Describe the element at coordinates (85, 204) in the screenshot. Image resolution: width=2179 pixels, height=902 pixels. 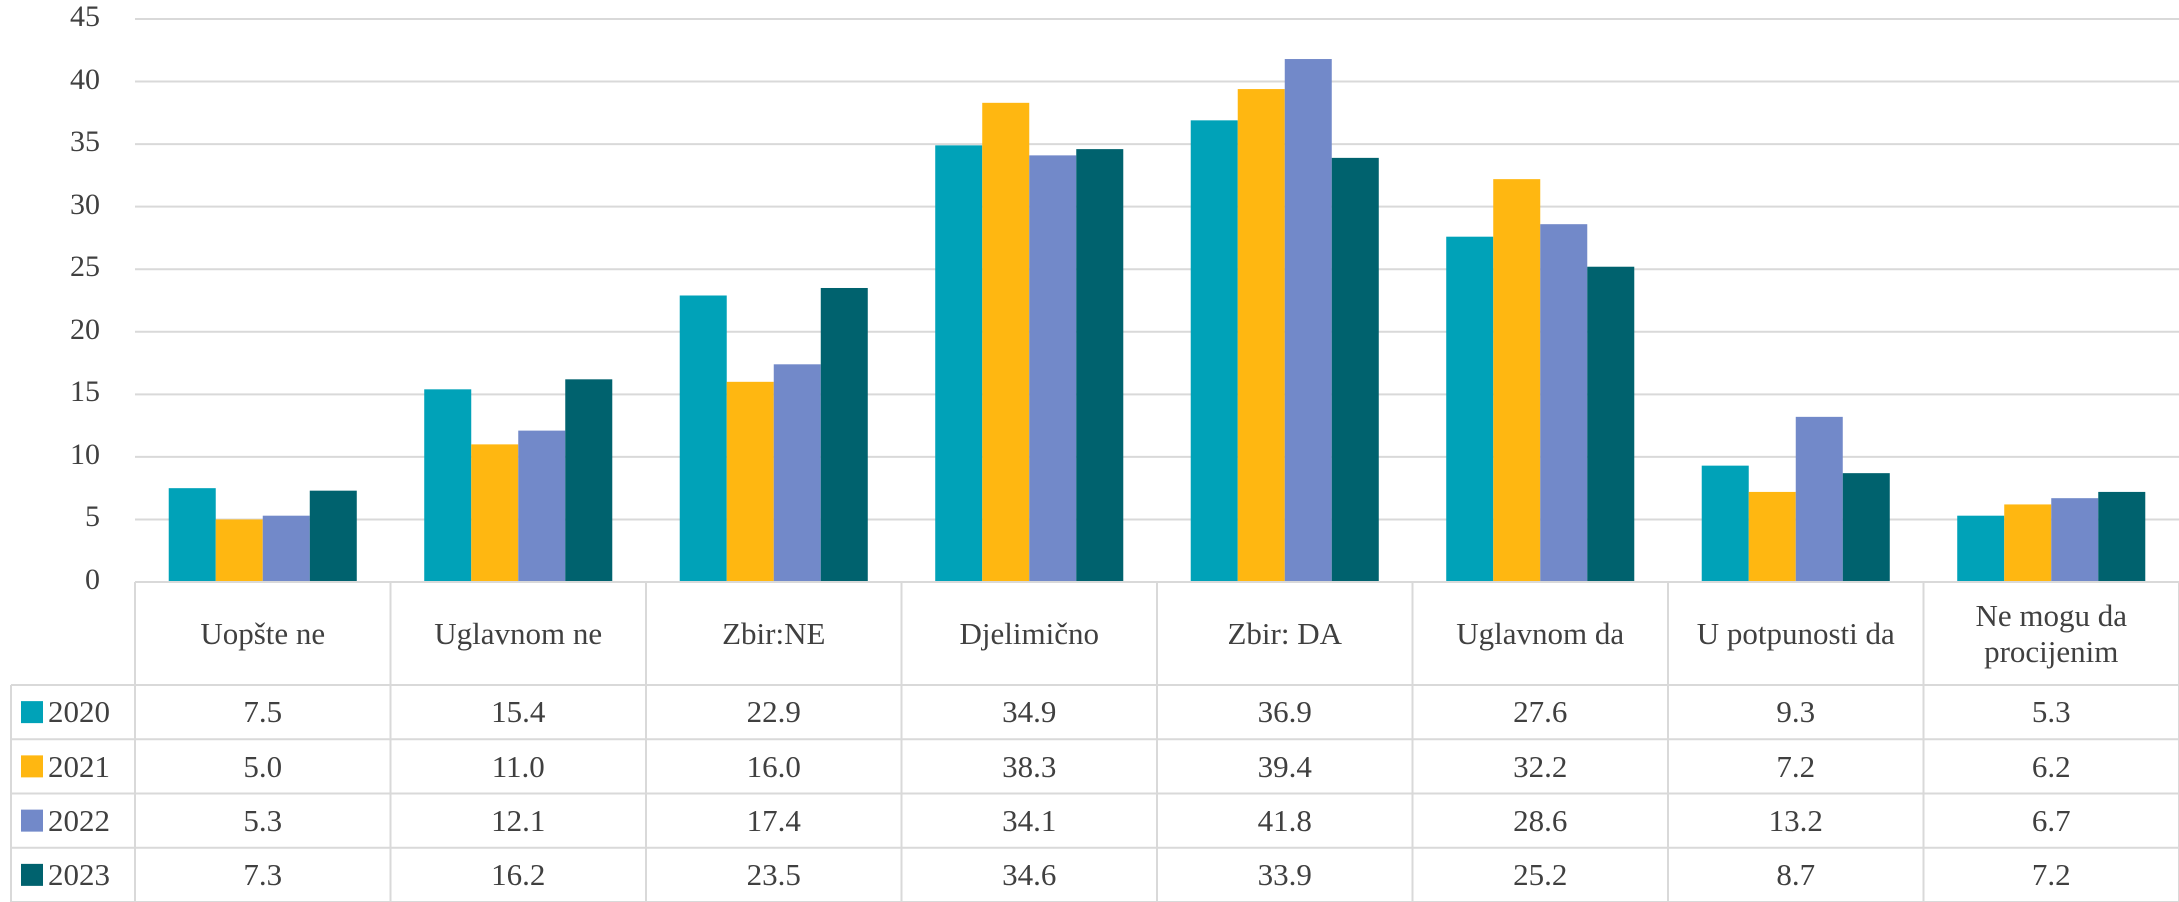
I see `y-tick-label: 30` at that location.